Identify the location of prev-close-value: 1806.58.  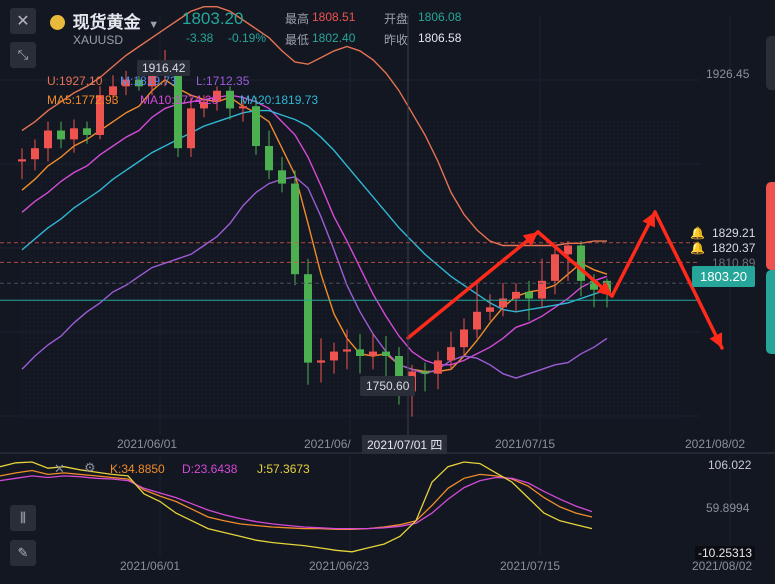
(440, 38).